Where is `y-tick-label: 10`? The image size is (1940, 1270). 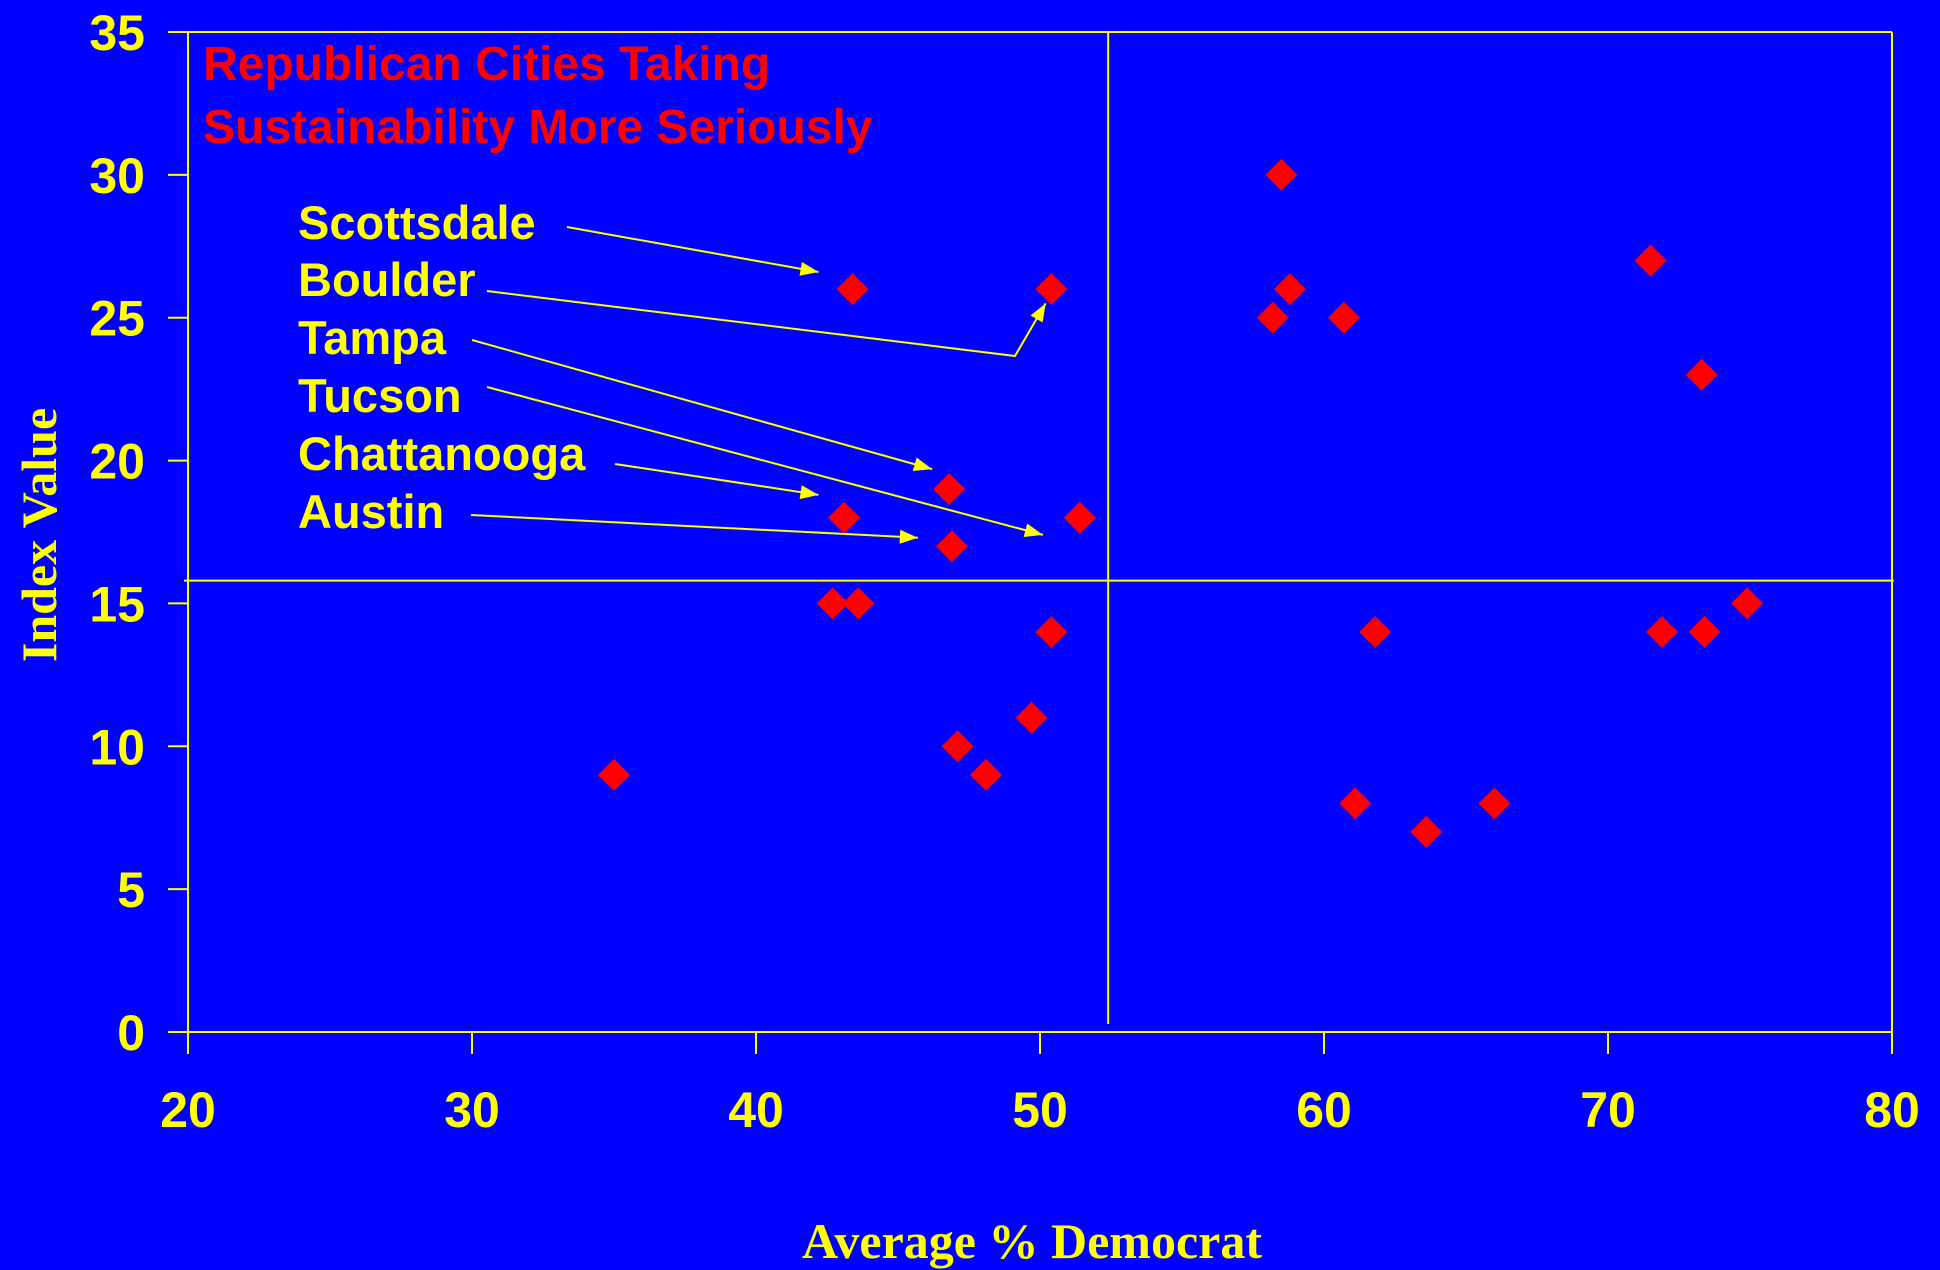 y-tick-label: 10 is located at coordinates (117, 747).